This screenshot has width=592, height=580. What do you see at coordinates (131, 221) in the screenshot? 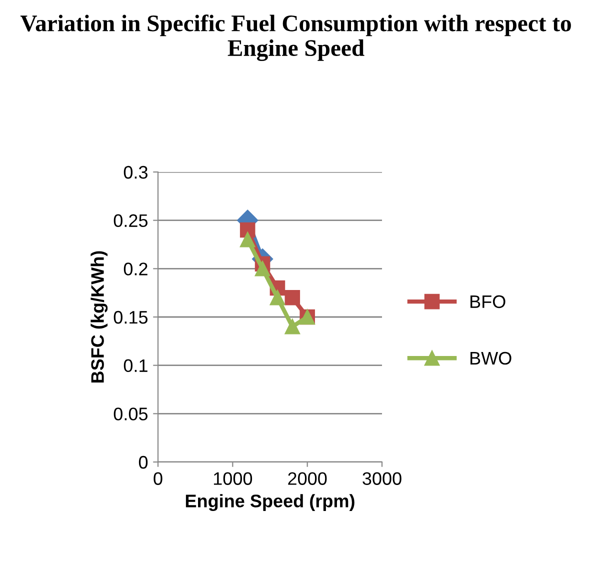
I see `y-tick-label: 0.25` at bounding box center [131, 221].